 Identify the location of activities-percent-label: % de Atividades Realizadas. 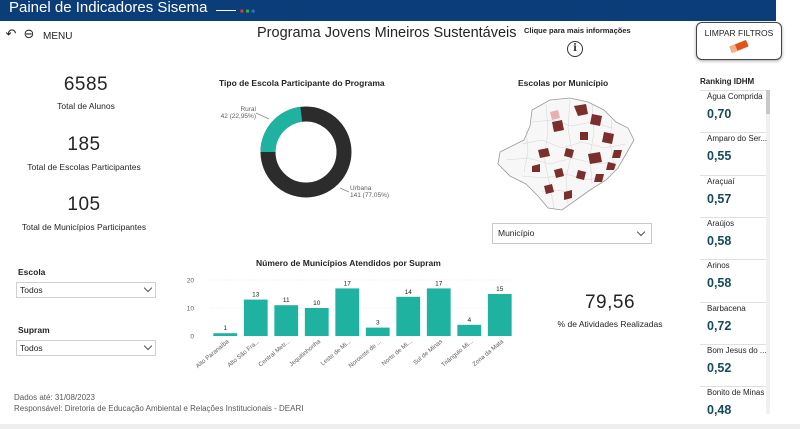
(610, 324).